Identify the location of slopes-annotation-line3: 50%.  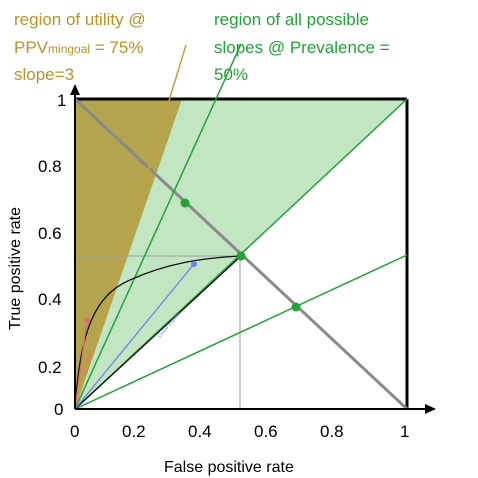
(231, 74).